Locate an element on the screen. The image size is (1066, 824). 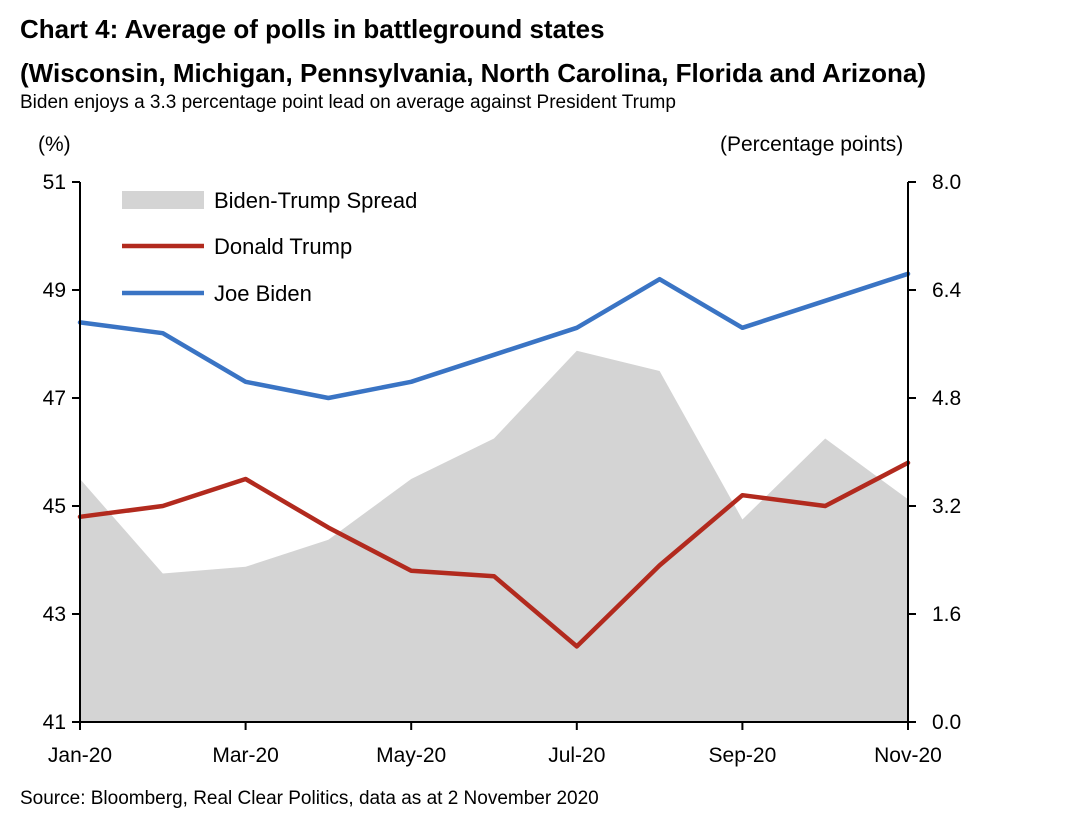
x-tick-label: Nov-20 is located at coordinates (908, 755).